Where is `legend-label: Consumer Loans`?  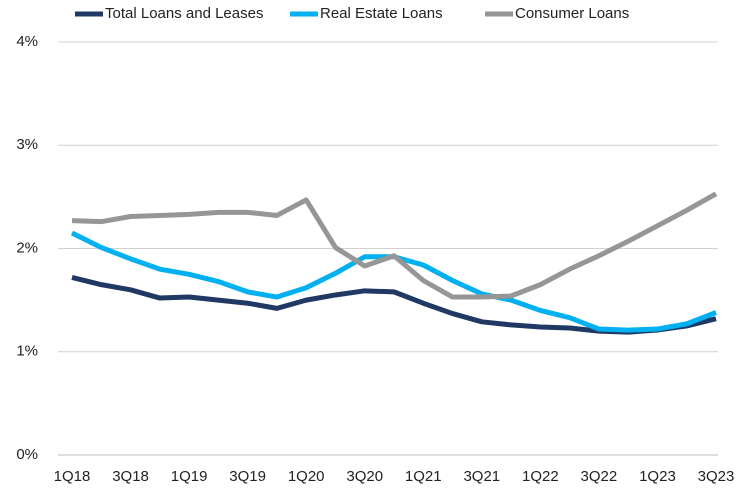
legend-label: Consumer Loans is located at coordinates (572, 13).